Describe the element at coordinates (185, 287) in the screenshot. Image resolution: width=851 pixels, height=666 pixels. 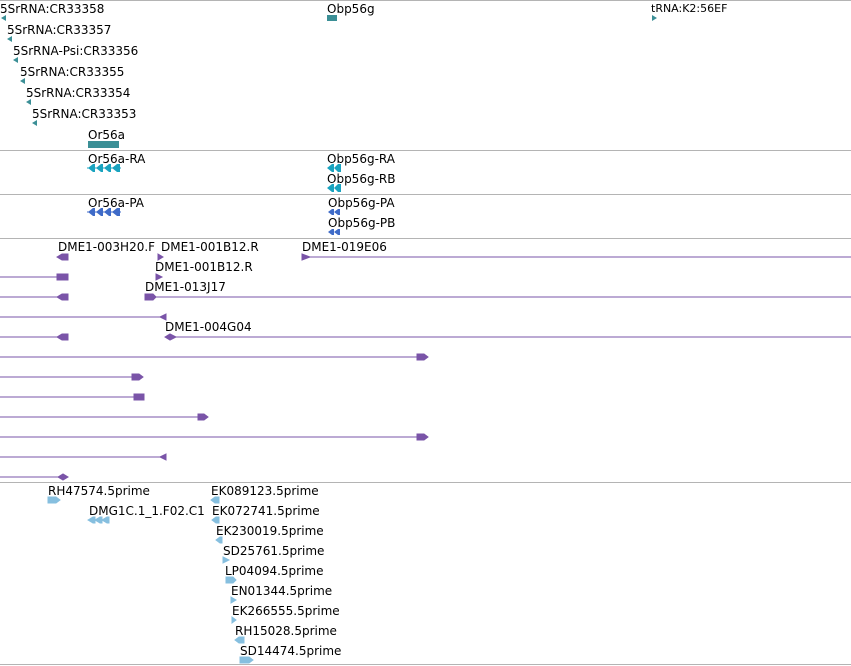
I see `clone-label: DME1-013J17` at that location.